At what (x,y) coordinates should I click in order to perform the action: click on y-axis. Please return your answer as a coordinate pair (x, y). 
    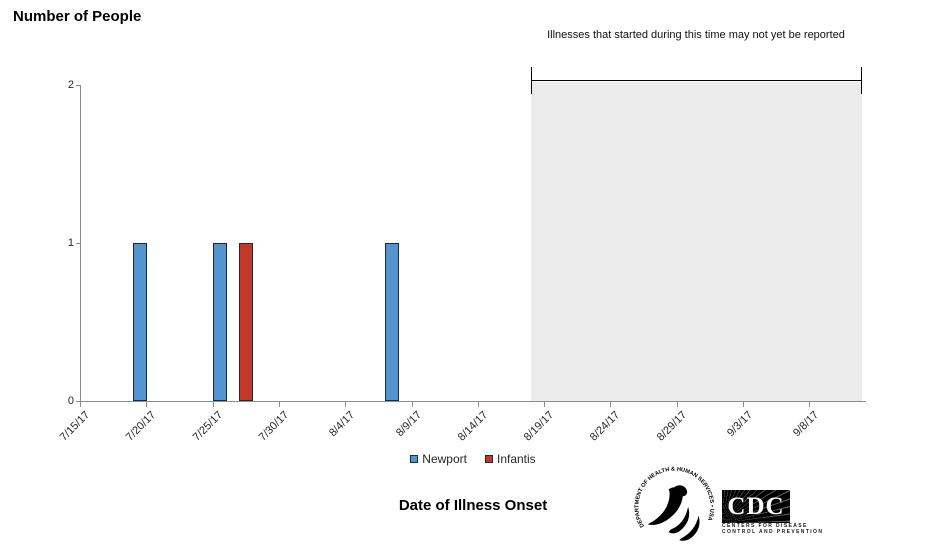
    Looking at the image, I should click on (80, 243).